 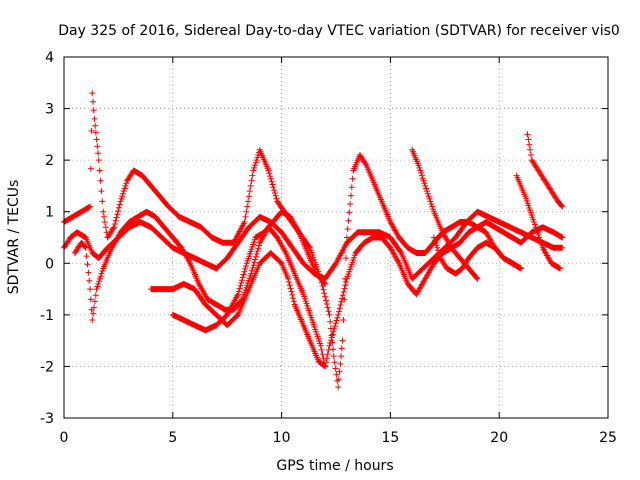 I want to click on x-tick-label: 25, so click(x=608, y=438).